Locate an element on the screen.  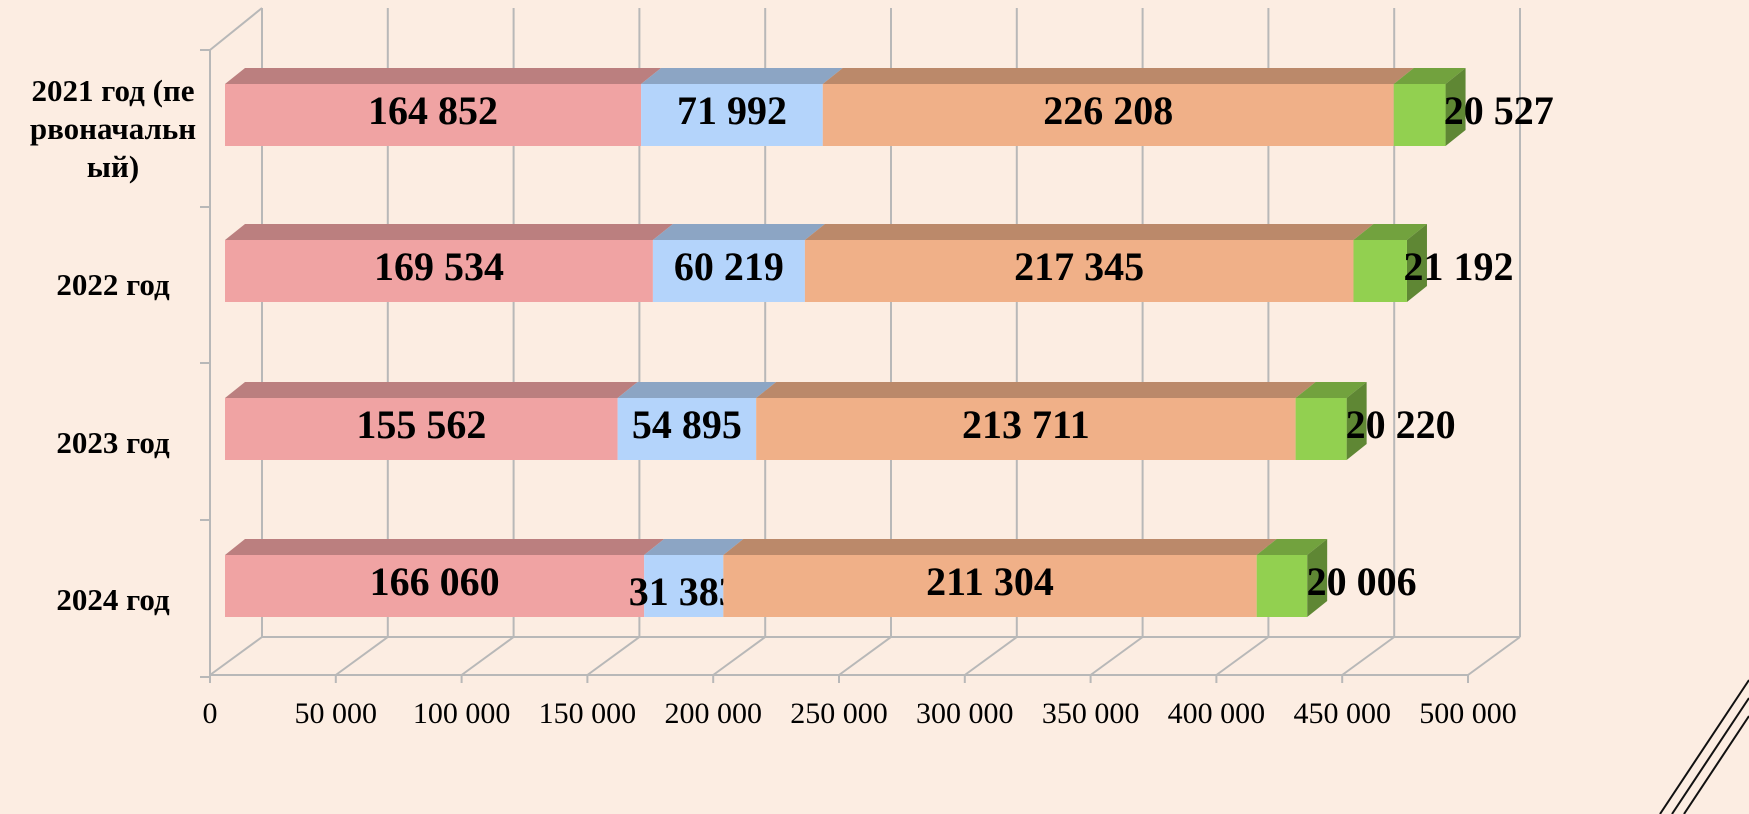
value-label: 21 192 is located at coordinates (1458, 266).